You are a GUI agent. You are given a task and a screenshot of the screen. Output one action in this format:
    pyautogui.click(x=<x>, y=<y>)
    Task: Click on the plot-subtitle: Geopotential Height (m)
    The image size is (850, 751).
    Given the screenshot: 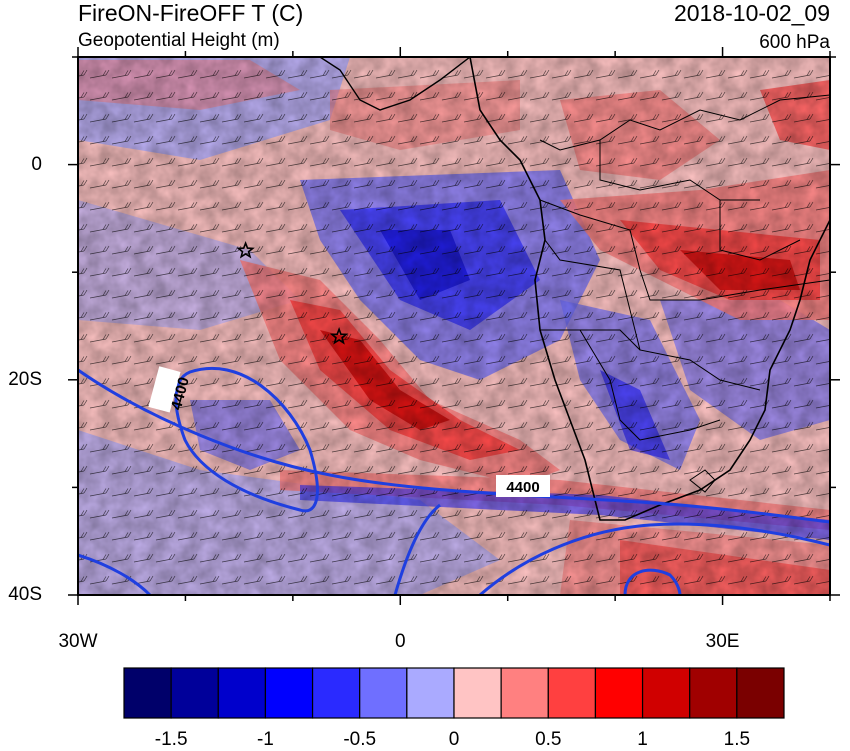 What is the action you would take?
    pyautogui.click(x=179, y=40)
    